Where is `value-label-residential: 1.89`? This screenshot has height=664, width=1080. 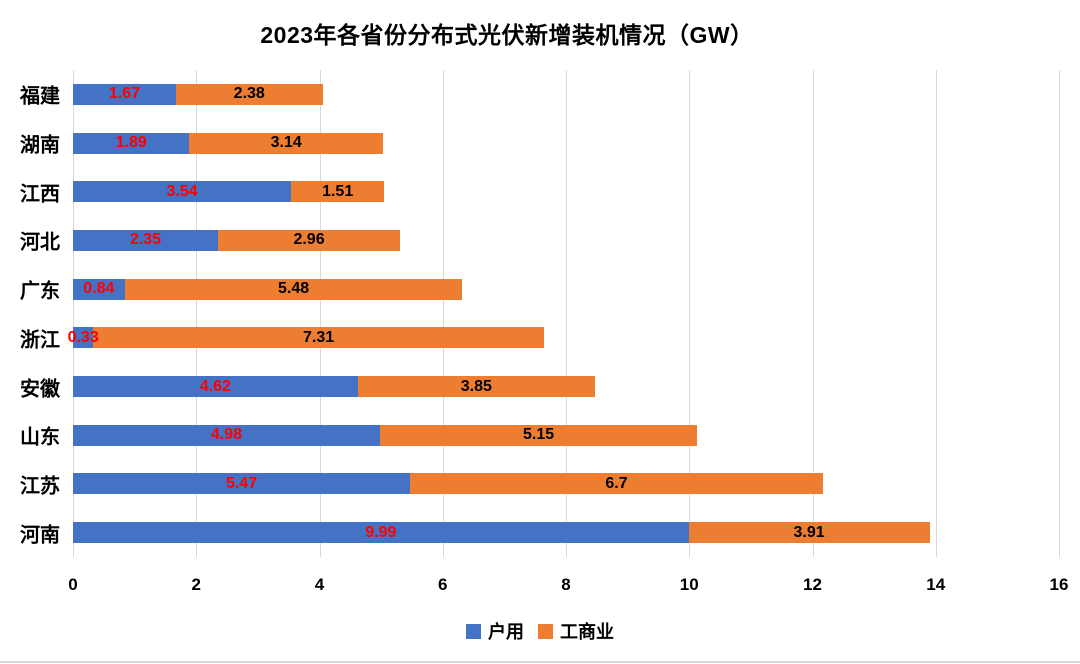
value-label-residential: 1.89 is located at coordinates (131, 143).